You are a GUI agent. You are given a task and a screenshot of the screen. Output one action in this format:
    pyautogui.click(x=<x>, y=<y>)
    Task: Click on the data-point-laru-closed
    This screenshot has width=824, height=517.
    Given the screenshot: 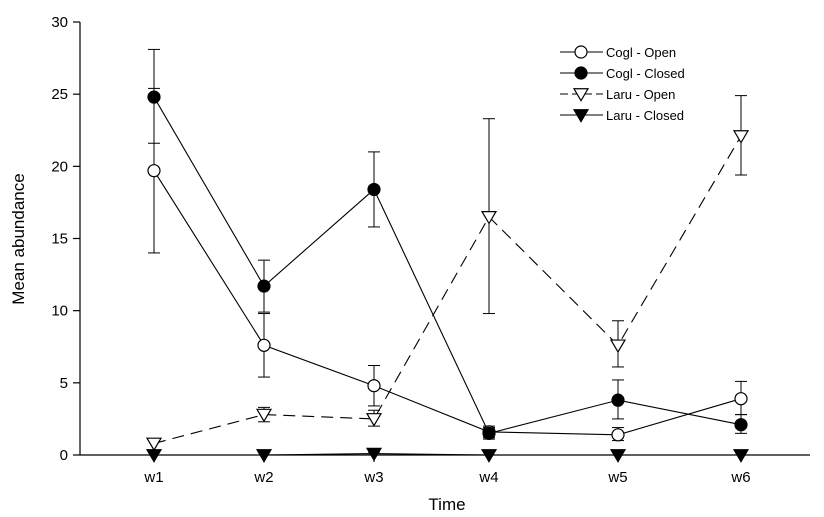 What is the action you would take?
    pyautogui.click(x=374, y=454)
    